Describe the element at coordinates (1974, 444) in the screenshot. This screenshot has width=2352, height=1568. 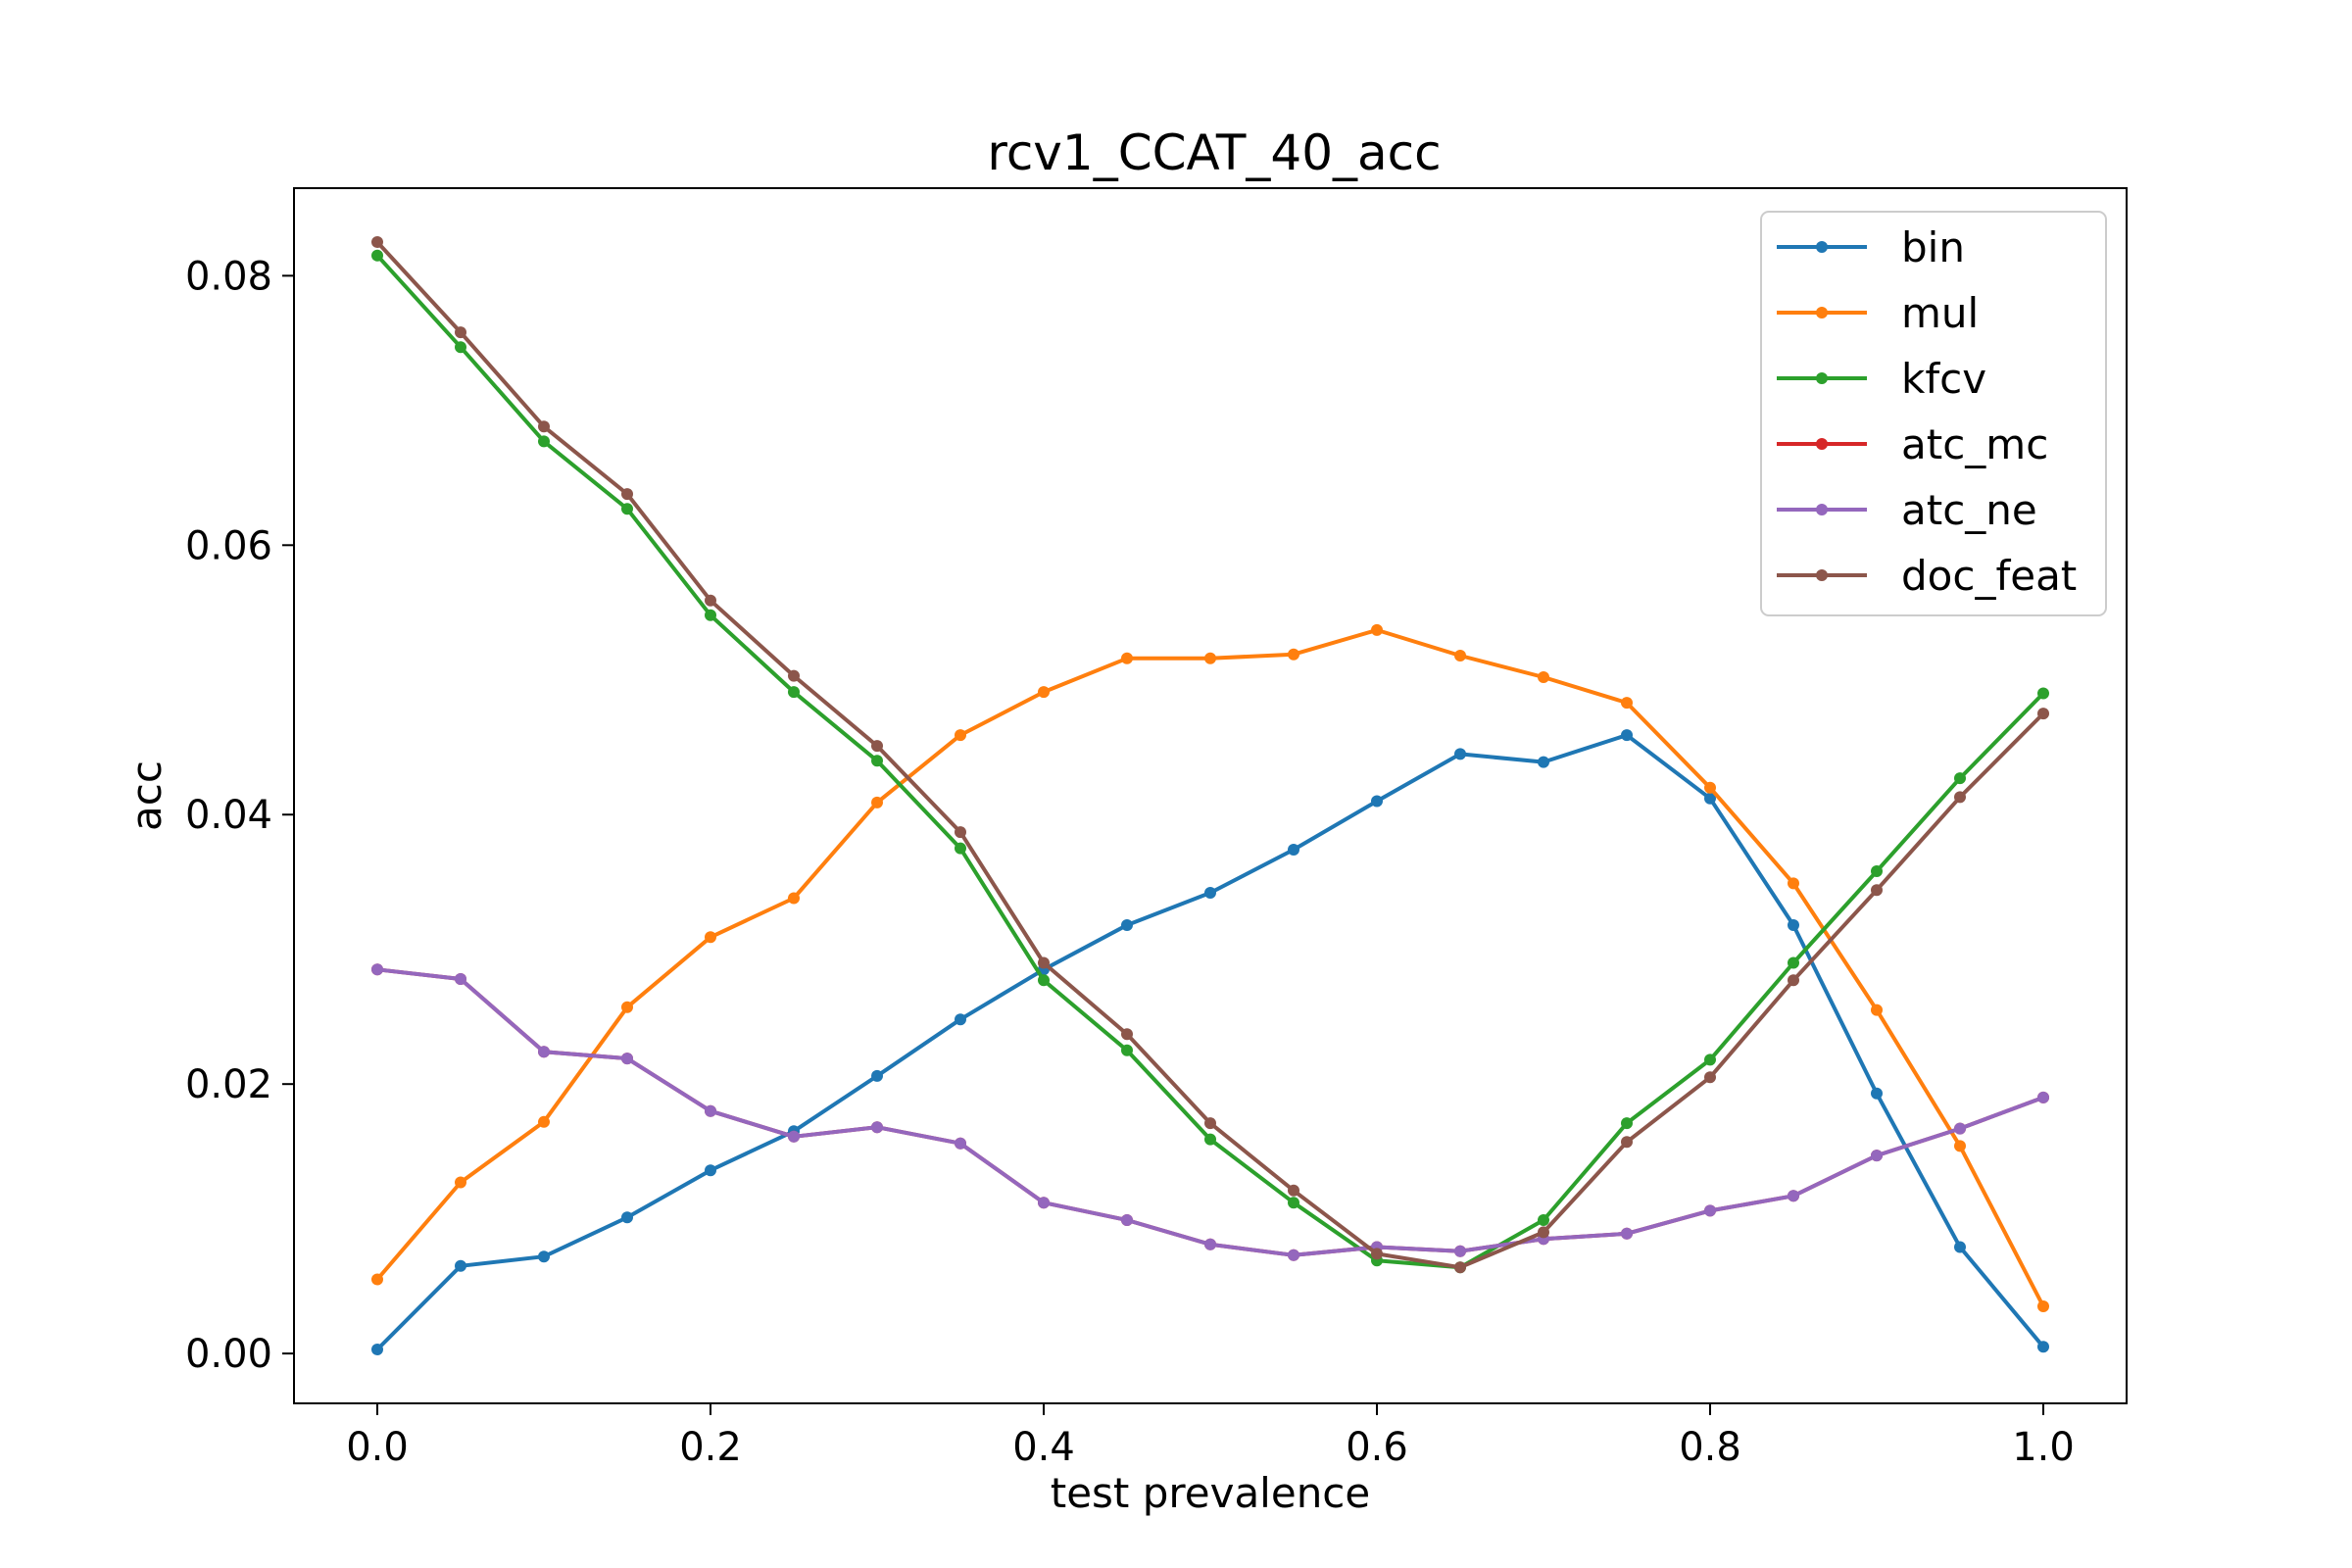
I see `legend-label-atc-mc: atc_mc` at that location.